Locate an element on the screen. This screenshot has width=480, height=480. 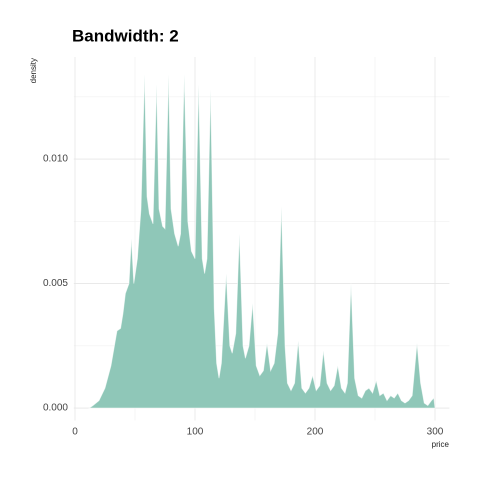
y-axis-title: density is located at coordinates (33, 70).